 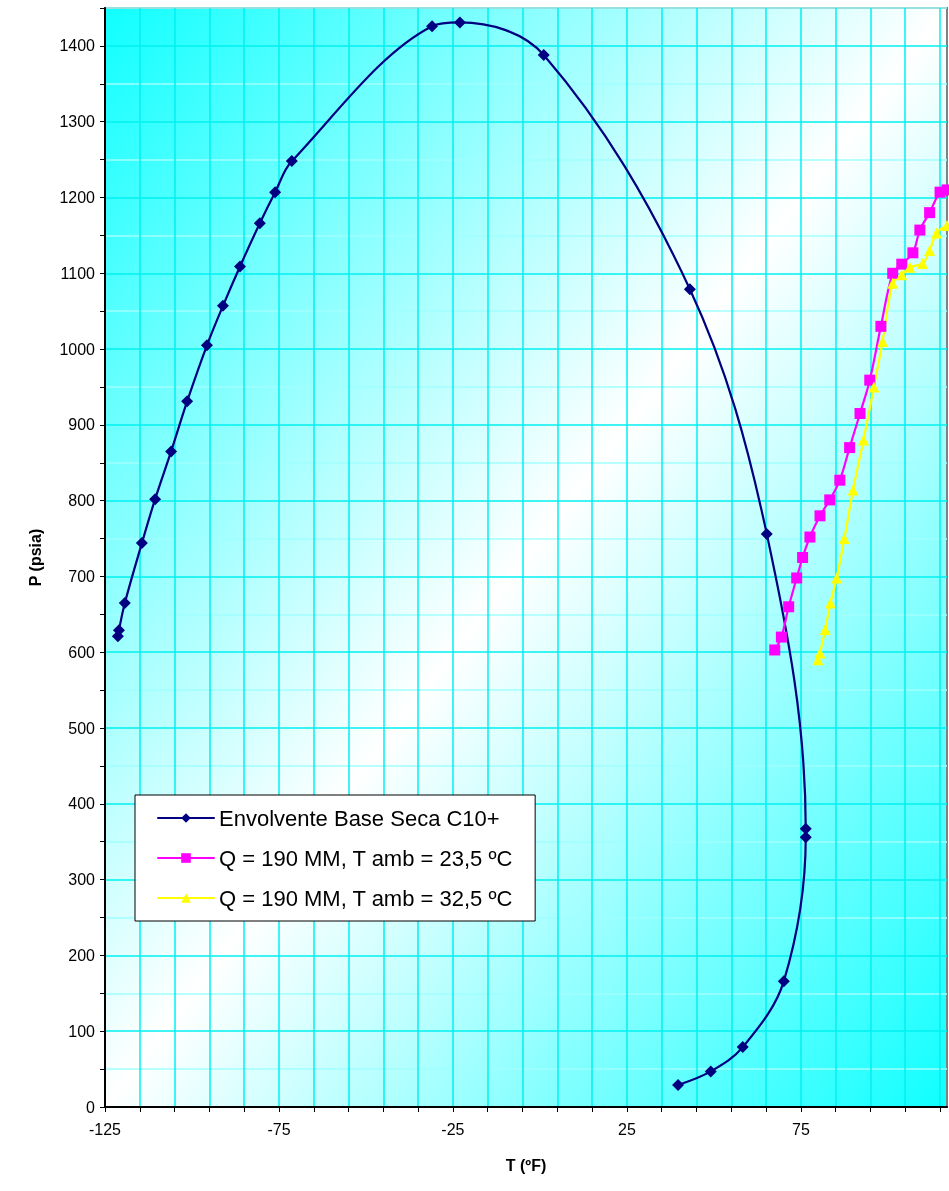 I want to click on x-tick-label: -75, so click(x=279, y=1129).